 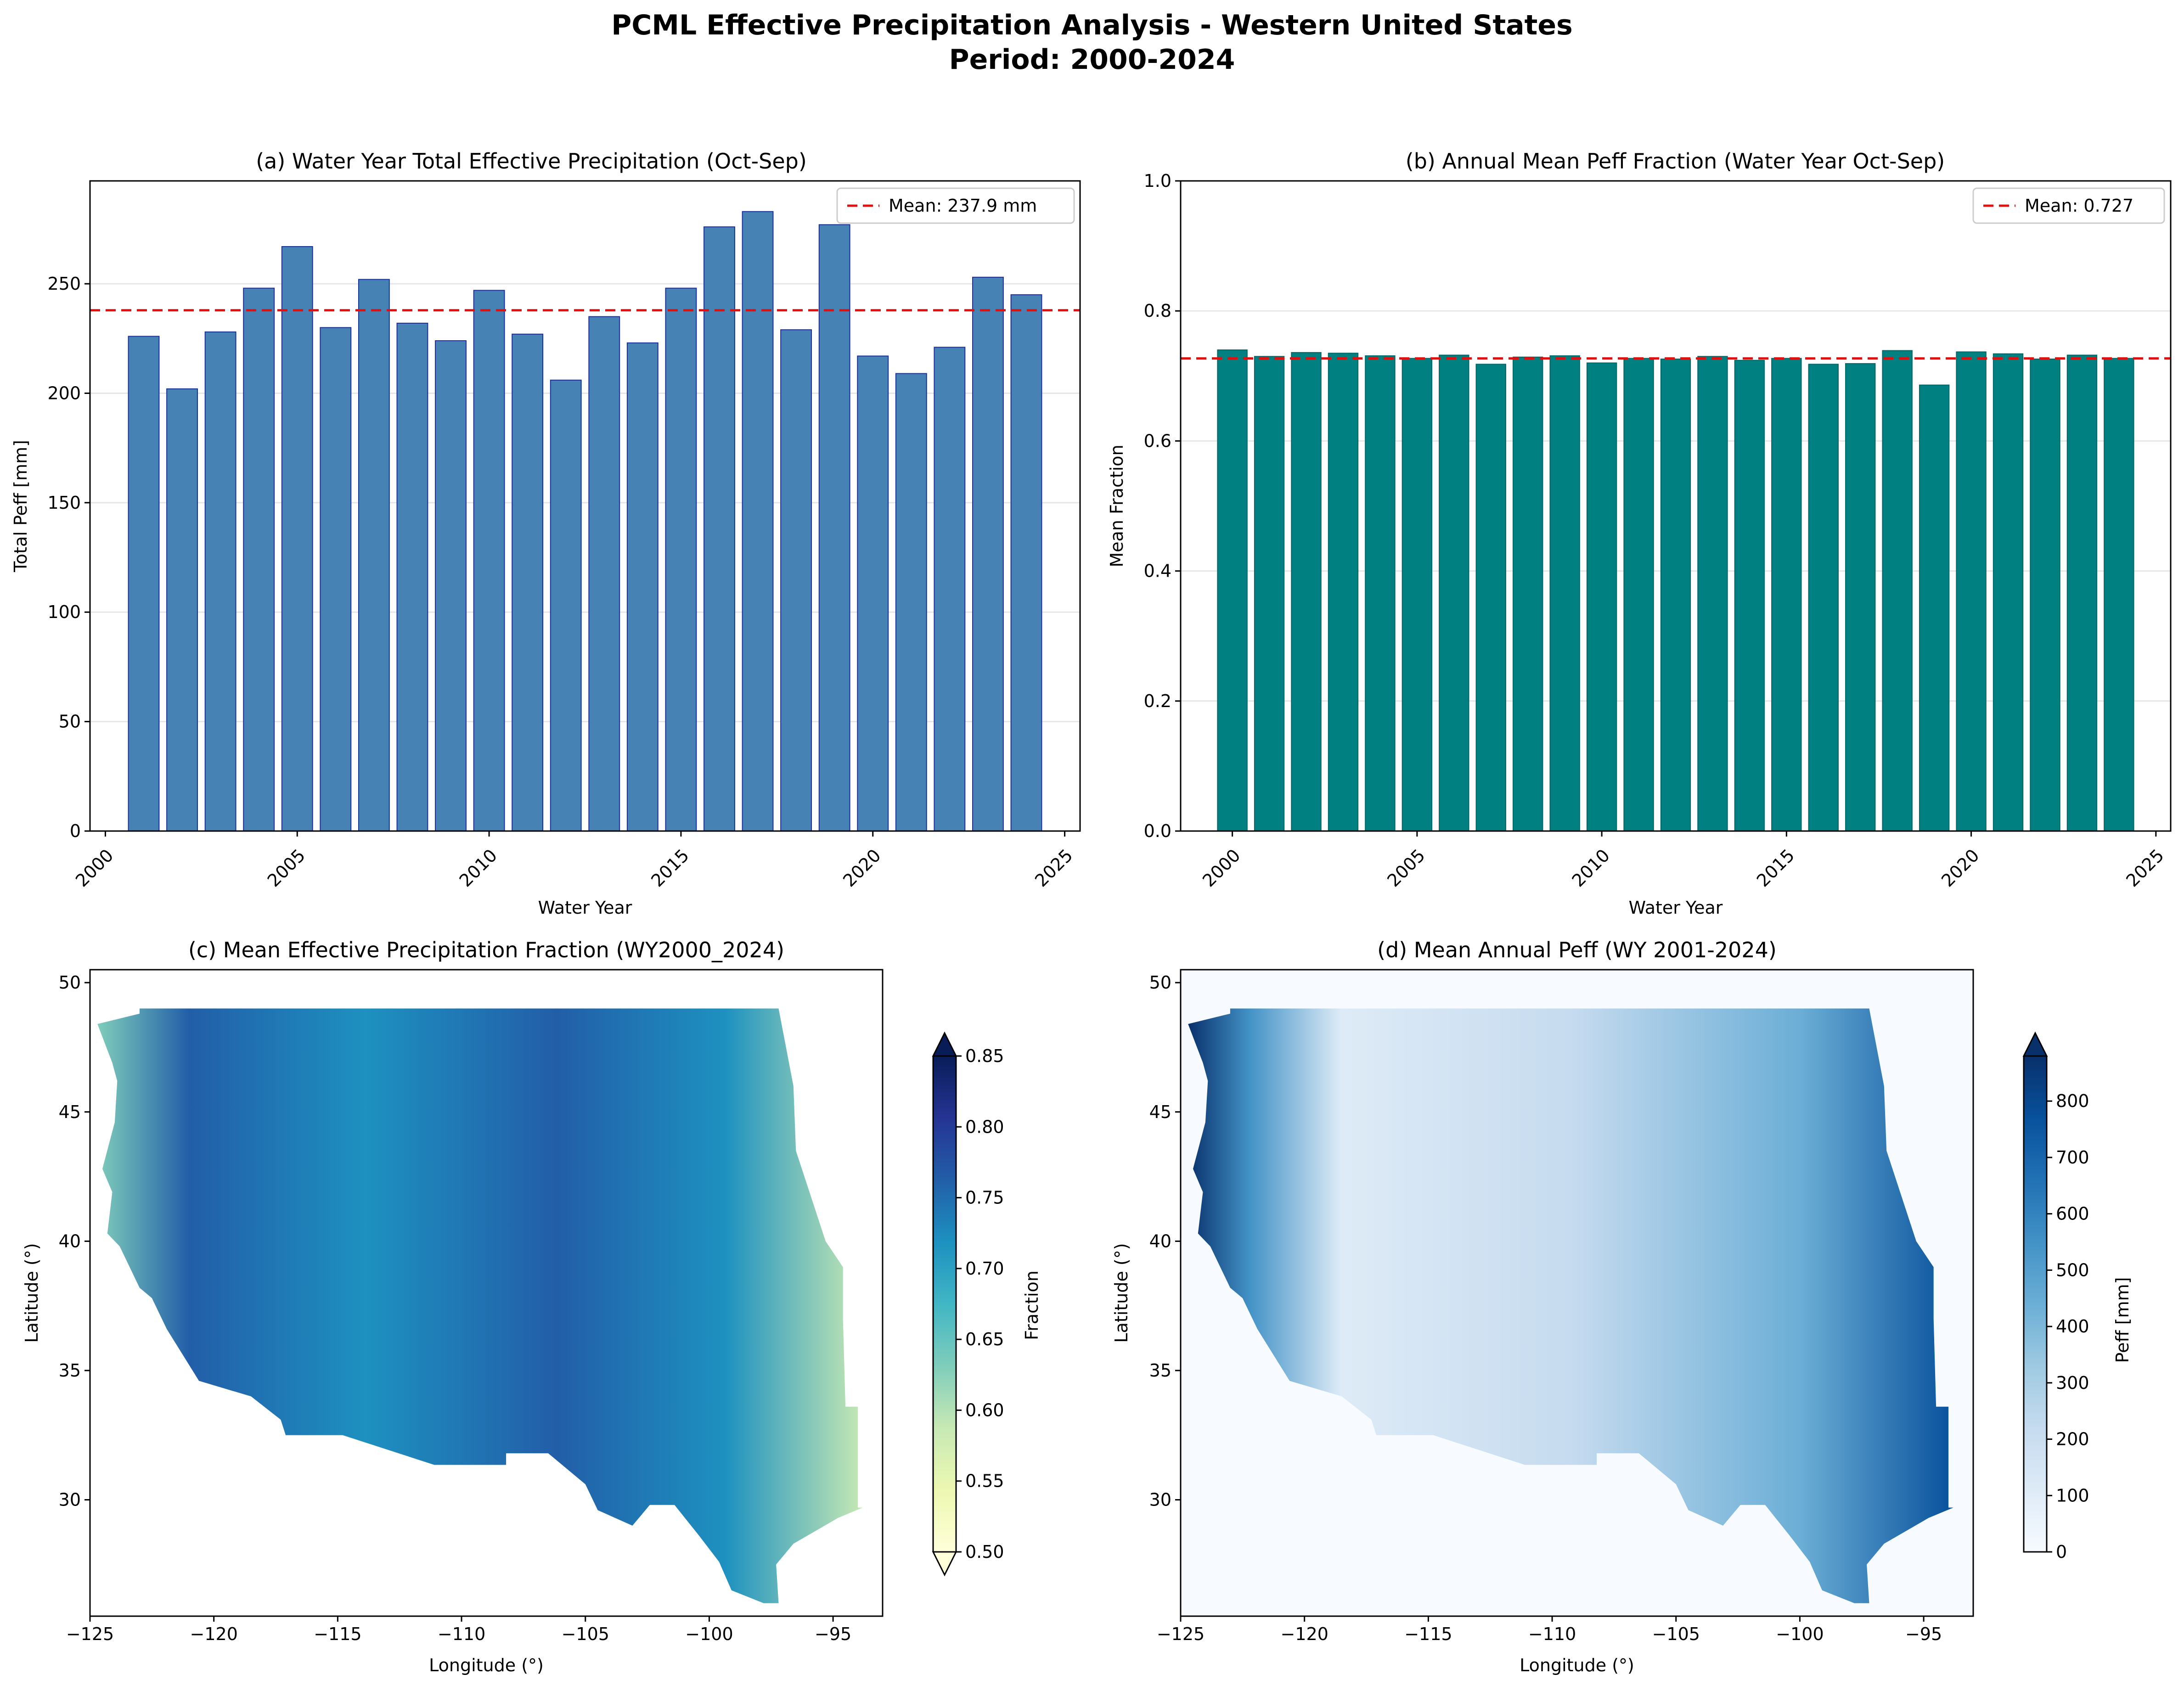 What do you see at coordinates (963, 206) in the screenshot?
I see `panel-a-legend-label: Mean: 237.9 mm` at bounding box center [963, 206].